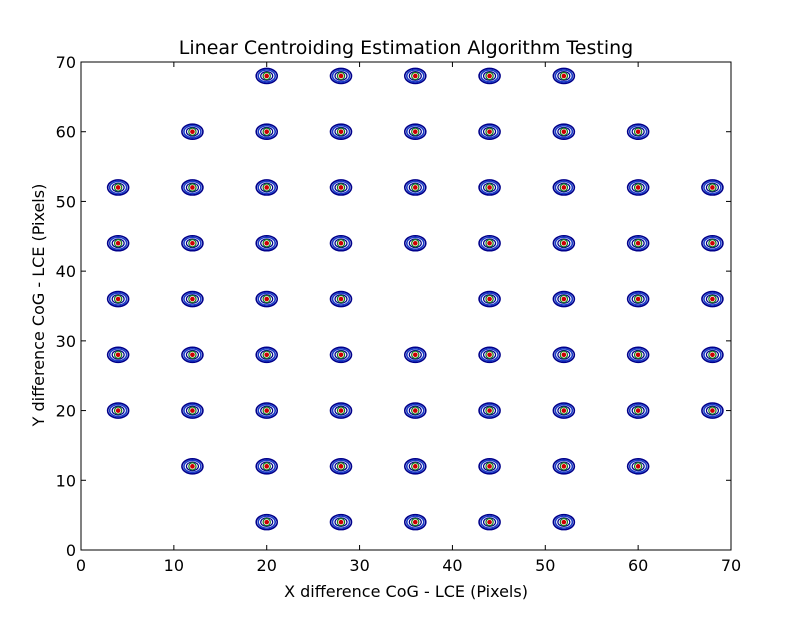 The width and height of the screenshot is (812, 617). Describe the element at coordinates (66, 62) in the screenshot. I see `y-tick-label: 70` at that location.